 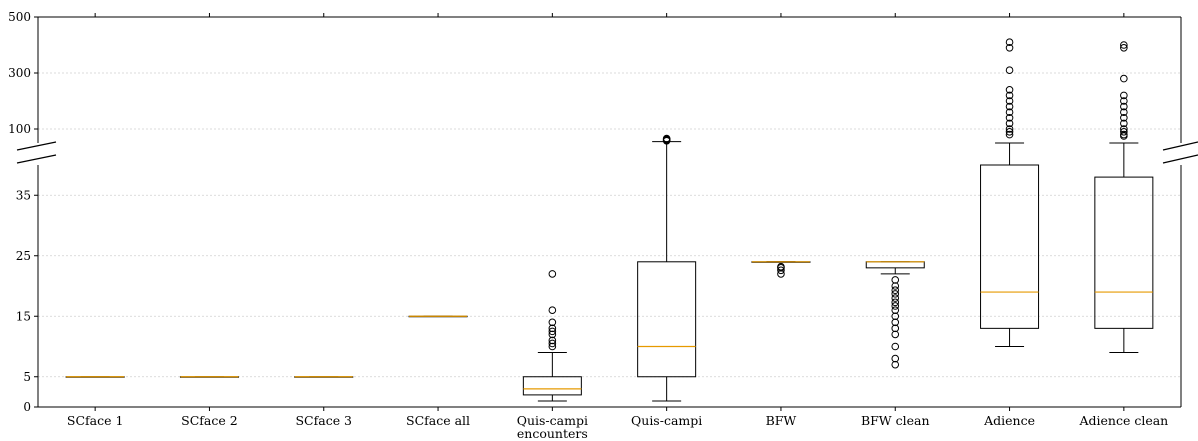 What do you see at coordinates (438, 420) in the screenshot?
I see `category-label: SCface all` at bounding box center [438, 420].